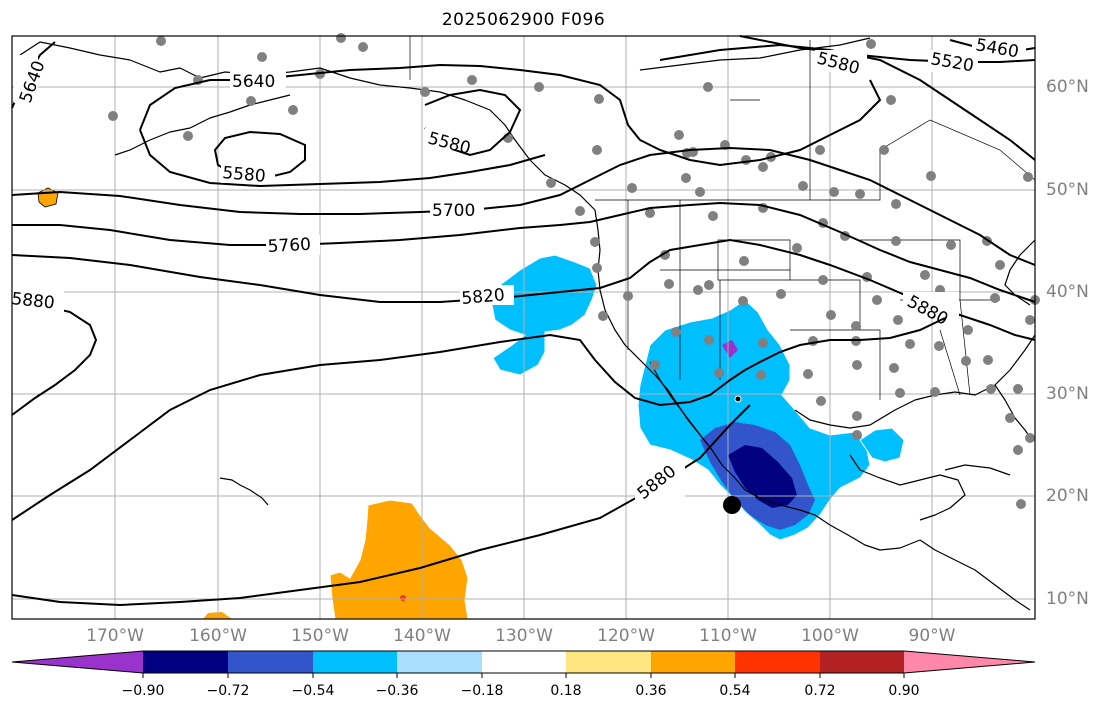 This screenshot has width=1105, height=712. What do you see at coordinates (907, 487) in the screenshot?
I see `yucatan` at bounding box center [907, 487].